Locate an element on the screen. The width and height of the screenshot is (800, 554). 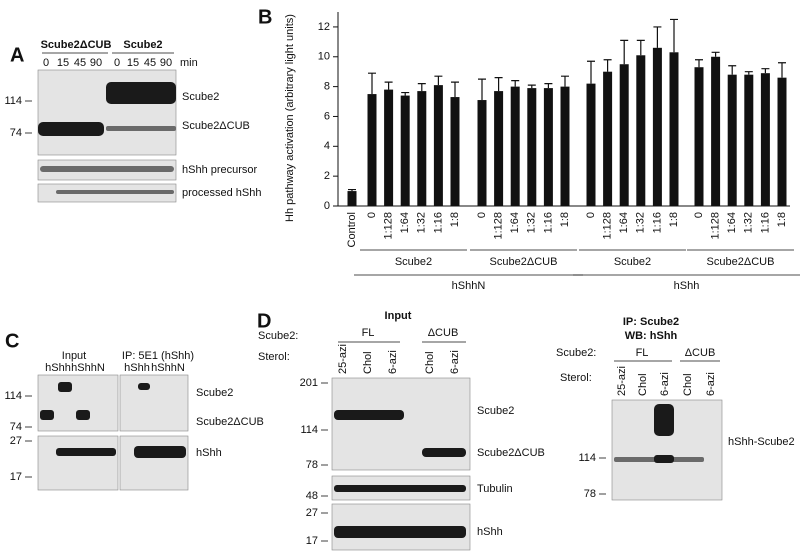
band-label: processed hShh is located at coordinates (222, 193).